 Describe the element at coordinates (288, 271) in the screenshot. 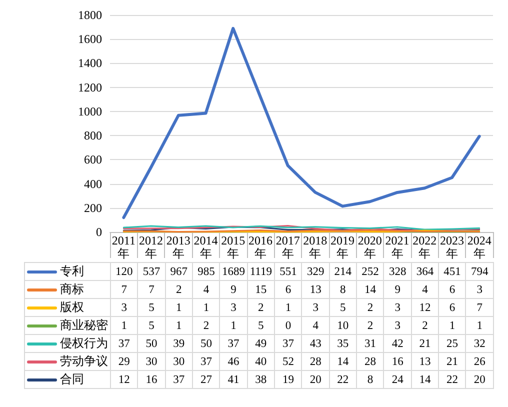

I see `data-label: 551` at that location.